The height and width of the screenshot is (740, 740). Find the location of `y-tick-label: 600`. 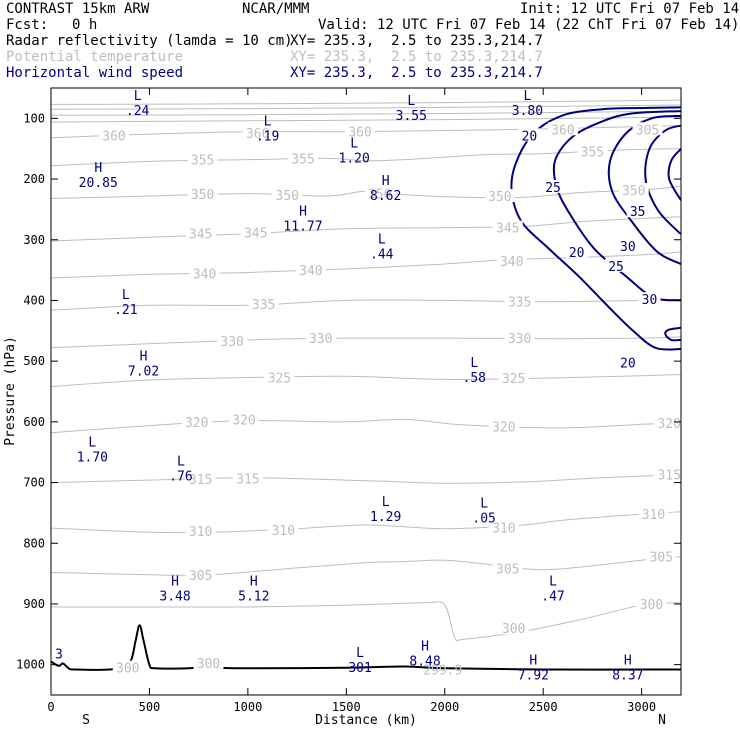

y-tick-label: 600 is located at coordinates (34, 422).